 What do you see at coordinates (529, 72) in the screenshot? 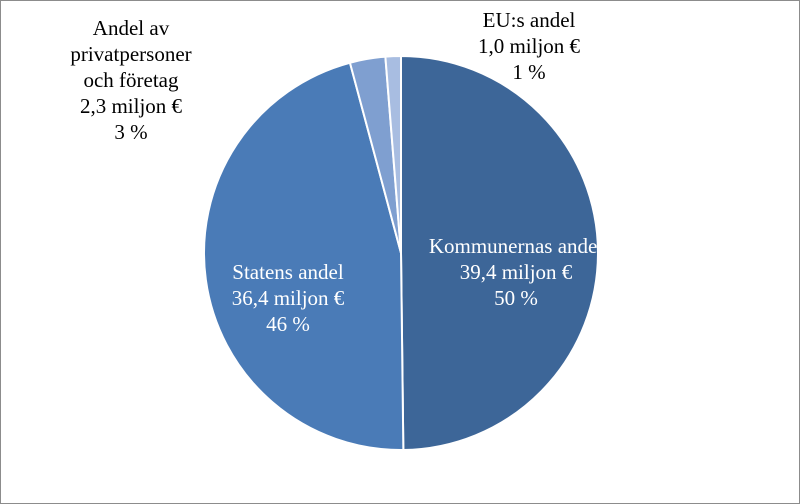
I see `percentage-label: 1 %` at bounding box center [529, 72].